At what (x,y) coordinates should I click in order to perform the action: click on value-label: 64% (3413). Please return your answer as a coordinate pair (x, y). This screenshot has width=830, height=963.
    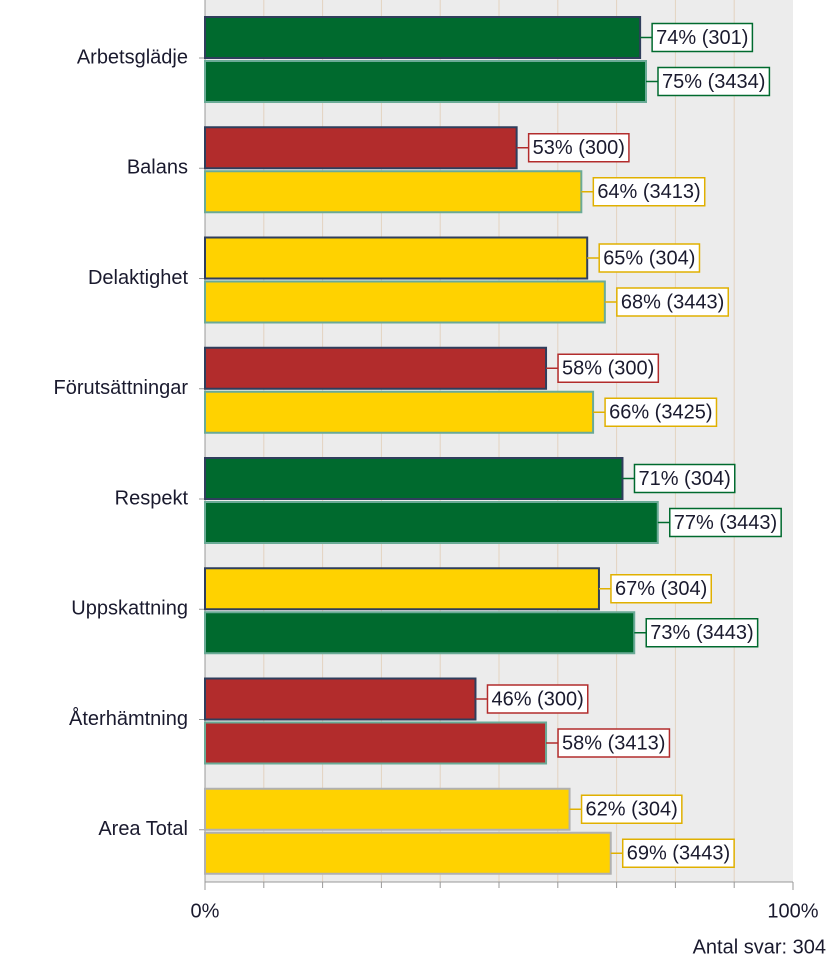
    Looking at the image, I should click on (648, 192).